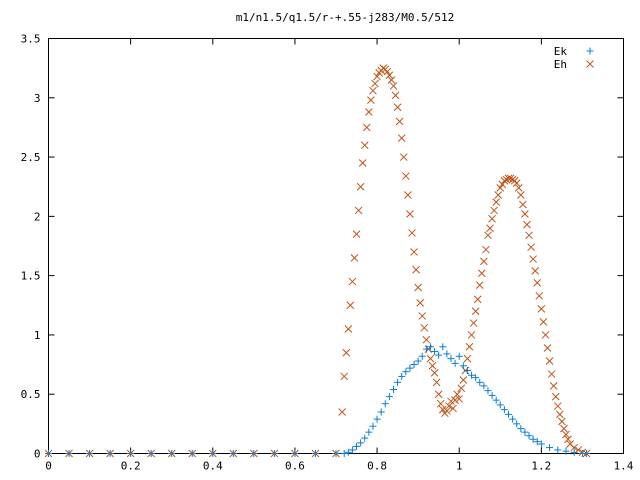 This screenshot has width=640, height=480. Describe the element at coordinates (37, 98) in the screenshot. I see `y-tick-label: 3` at that location.